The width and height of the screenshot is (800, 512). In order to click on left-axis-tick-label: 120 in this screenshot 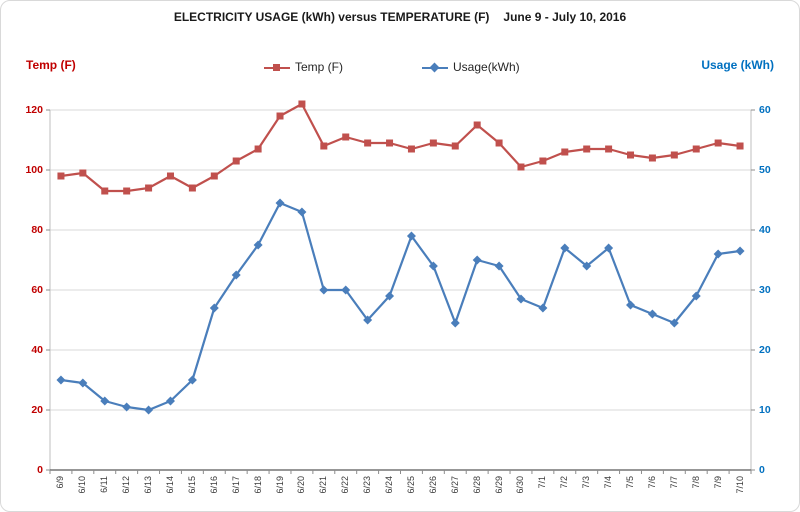, I will do `click(34, 110)`.